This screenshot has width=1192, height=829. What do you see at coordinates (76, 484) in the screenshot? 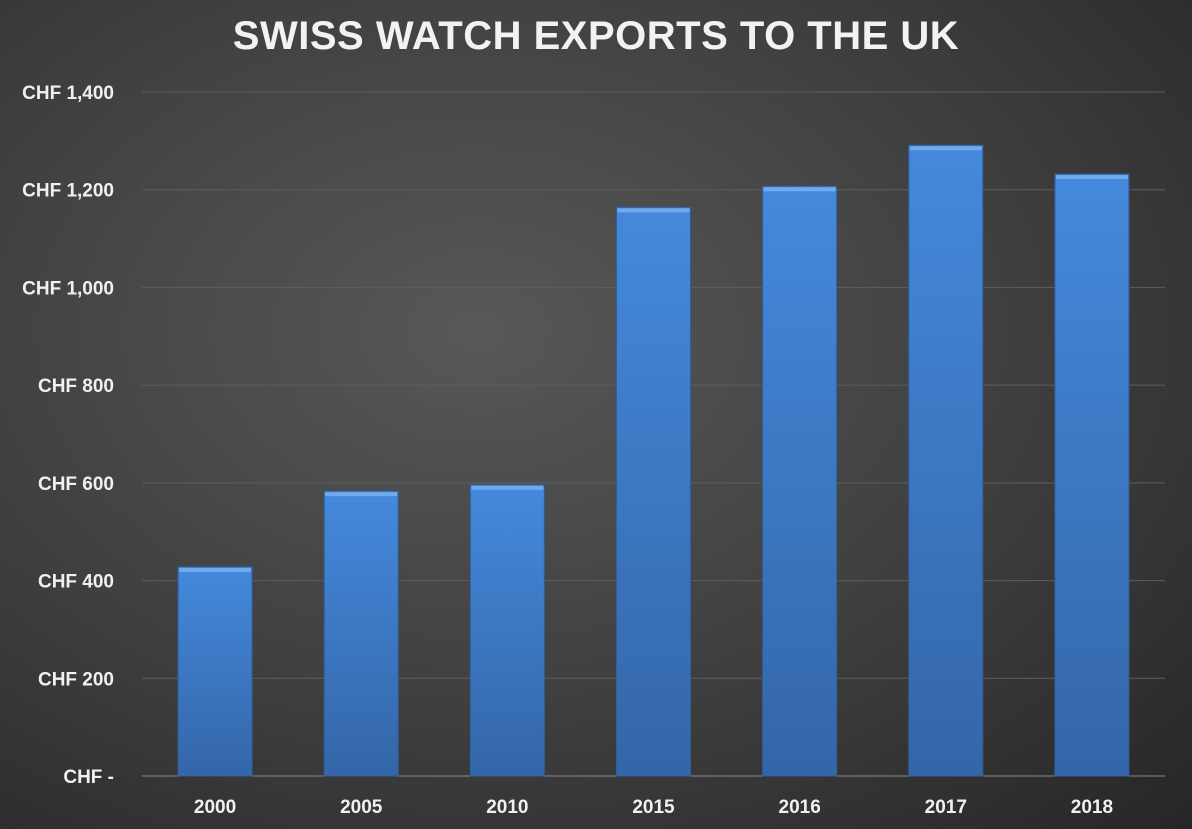
I see `y-tick-label: CHF 600` at bounding box center [76, 484].